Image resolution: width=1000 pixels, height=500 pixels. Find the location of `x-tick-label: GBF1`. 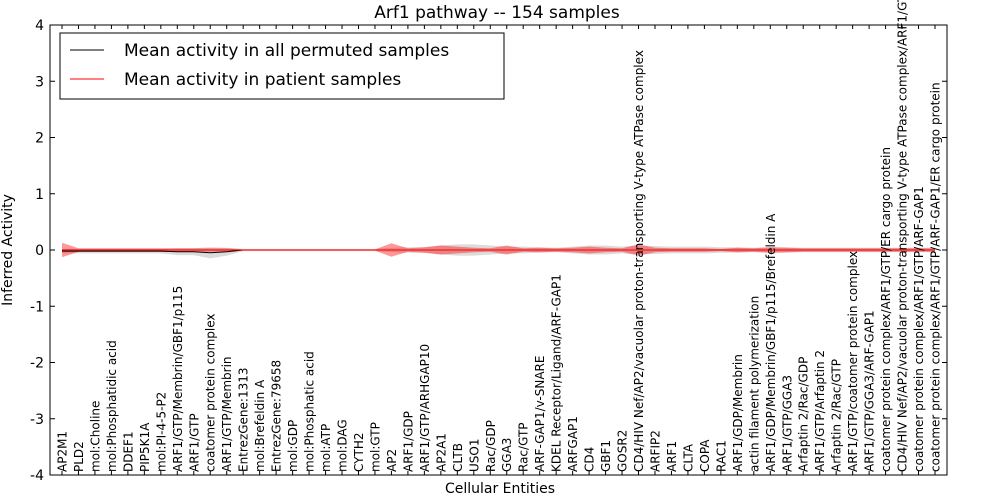

x-tick-label: GBF1 is located at coordinates (606, 456).